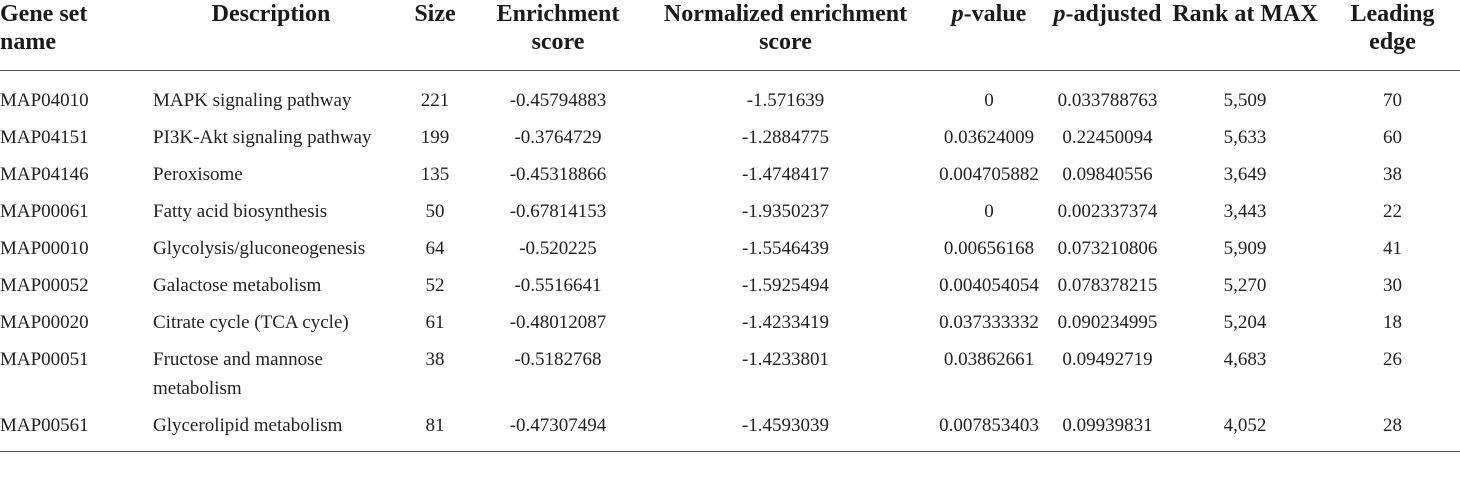 This screenshot has width=1460, height=500. Describe the element at coordinates (44, 248) in the screenshot. I see `cell-gene-set-name: MAP00010` at that location.